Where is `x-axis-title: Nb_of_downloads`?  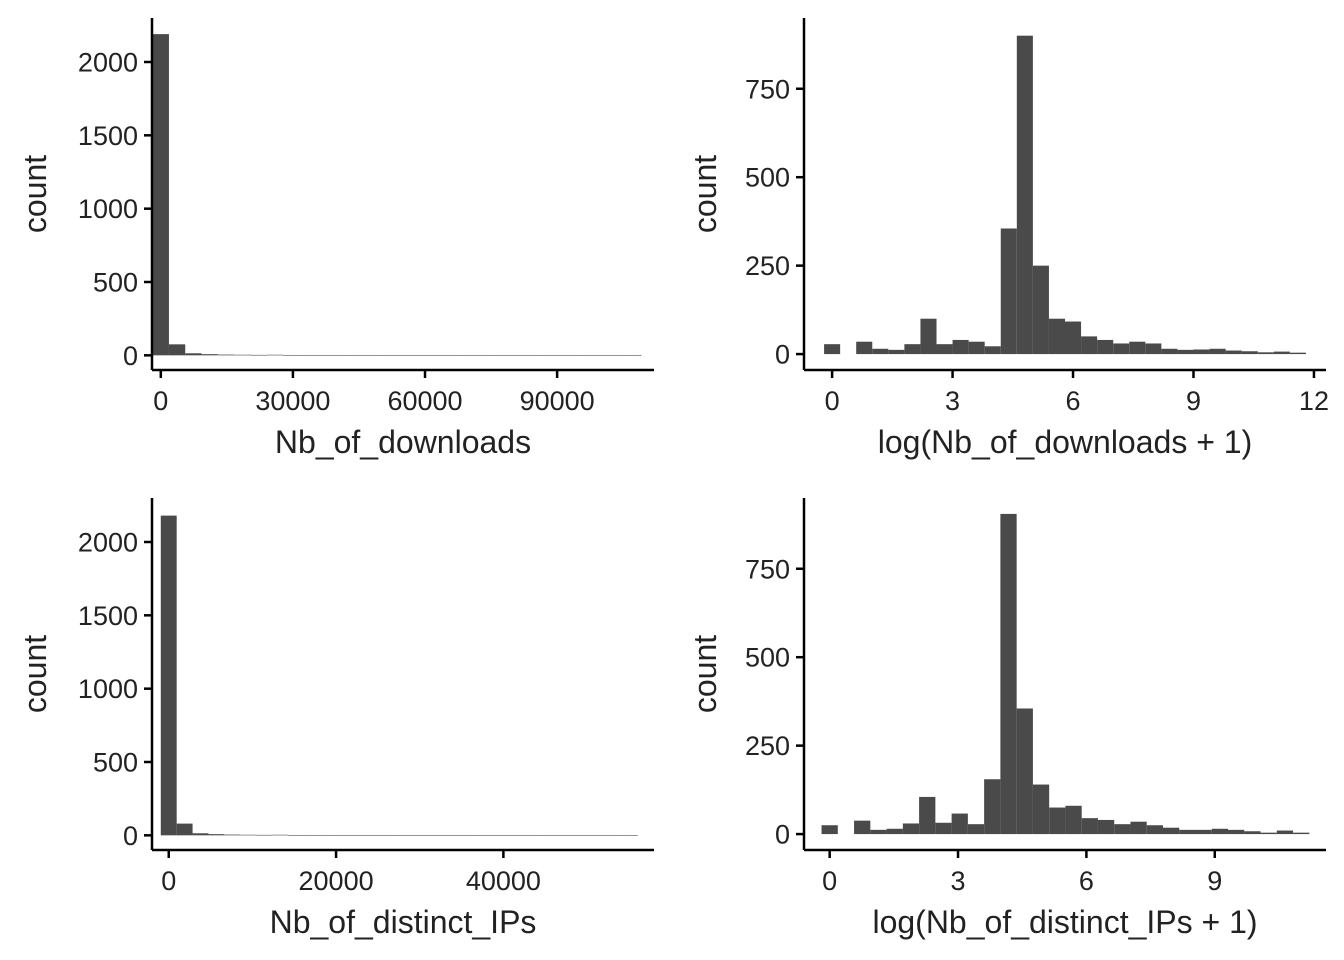
x-axis-title: Nb_of_downloads is located at coordinates (403, 442).